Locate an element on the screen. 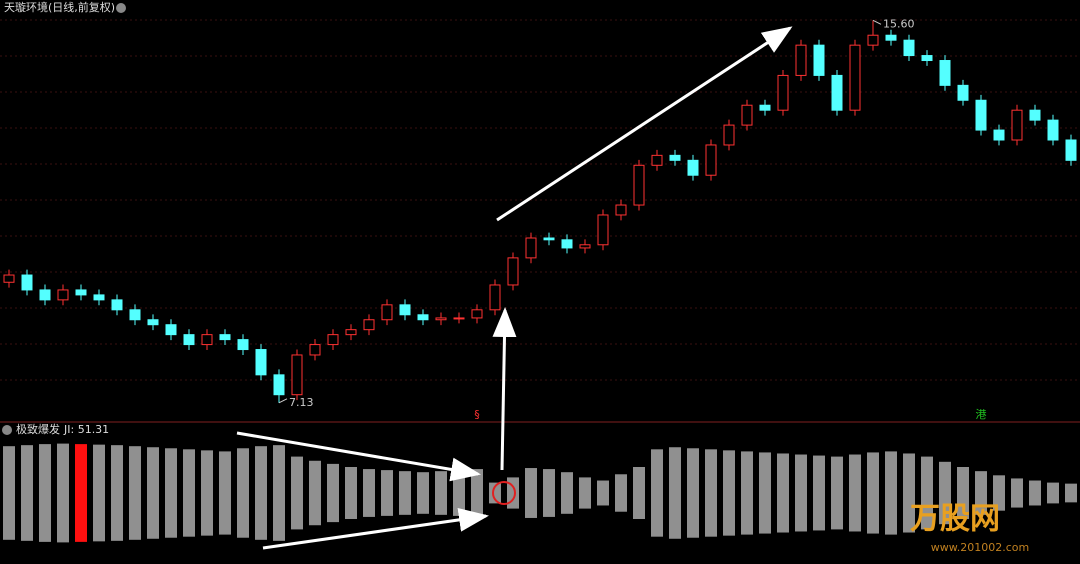 The width and height of the screenshot is (1080, 564). annotation-tick is located at coordinates (283, 401).